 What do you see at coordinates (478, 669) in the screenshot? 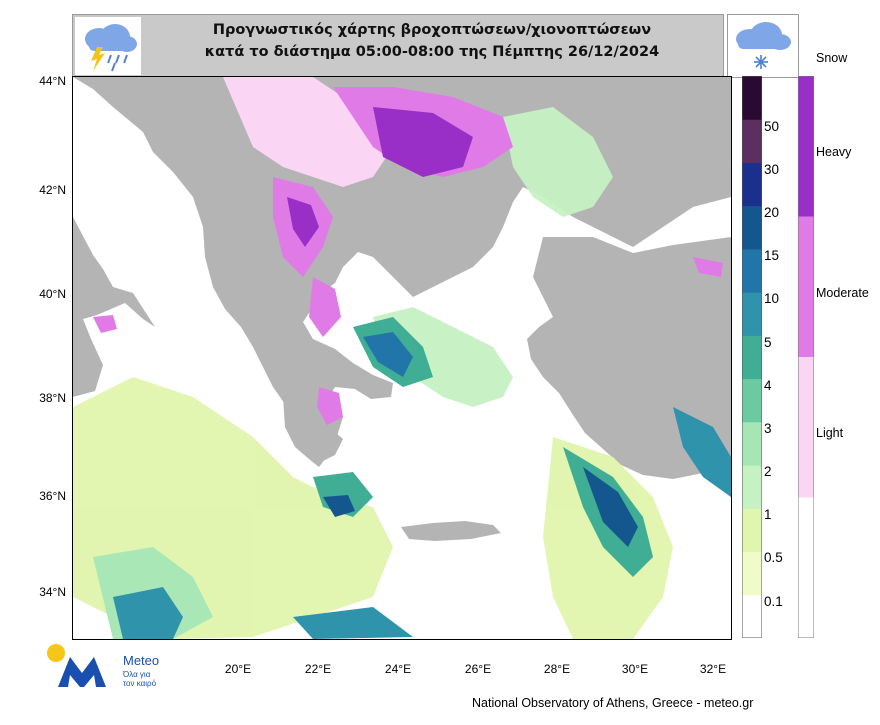
I see `lon-label-26: 26°E` at bounding box center [478, 669].